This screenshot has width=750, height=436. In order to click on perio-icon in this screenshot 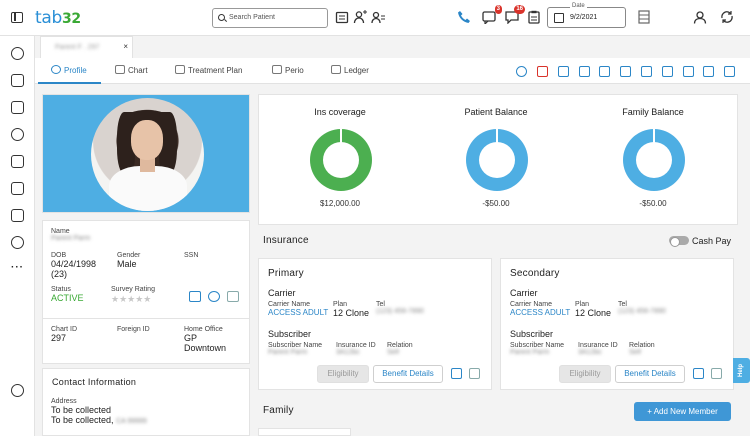, I will do `click(277, 69)`.